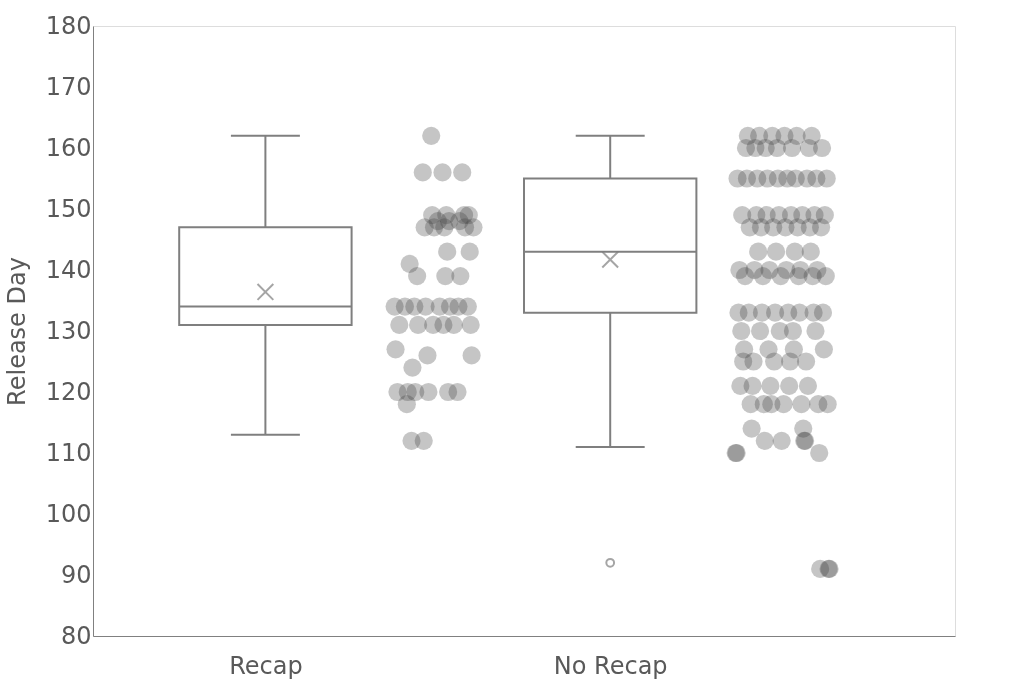 This screenshot has width=1013, height=692. I want to click on y-tick-label: 100, so click(68, 513).